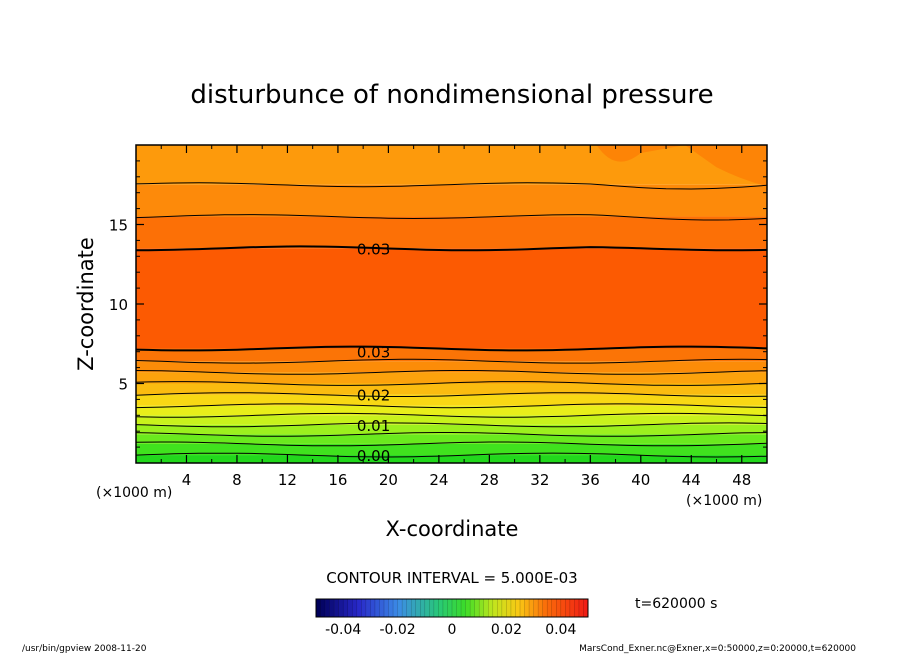 The width and height of the screenshot is (904, 654). I want to click on x-tick-label: 24, so click(438, 480).